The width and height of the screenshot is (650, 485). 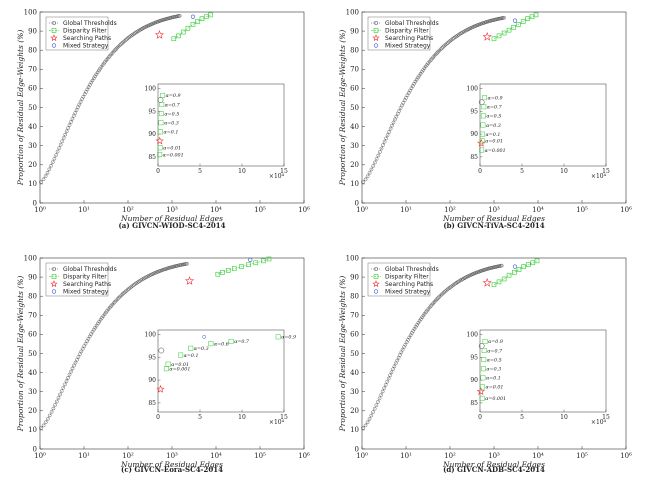 I want to click on inset-x-tick-label: 15, so click(x=284, y=417).